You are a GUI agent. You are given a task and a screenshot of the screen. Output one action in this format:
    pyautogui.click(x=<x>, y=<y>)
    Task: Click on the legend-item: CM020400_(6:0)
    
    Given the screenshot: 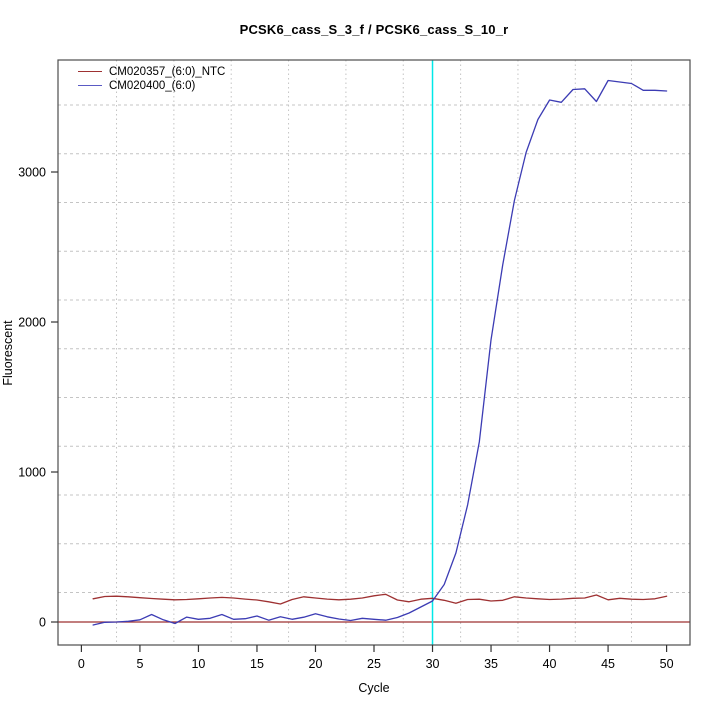 What is the action you would take?
    pyautogui.click(x=151, y=85)
    